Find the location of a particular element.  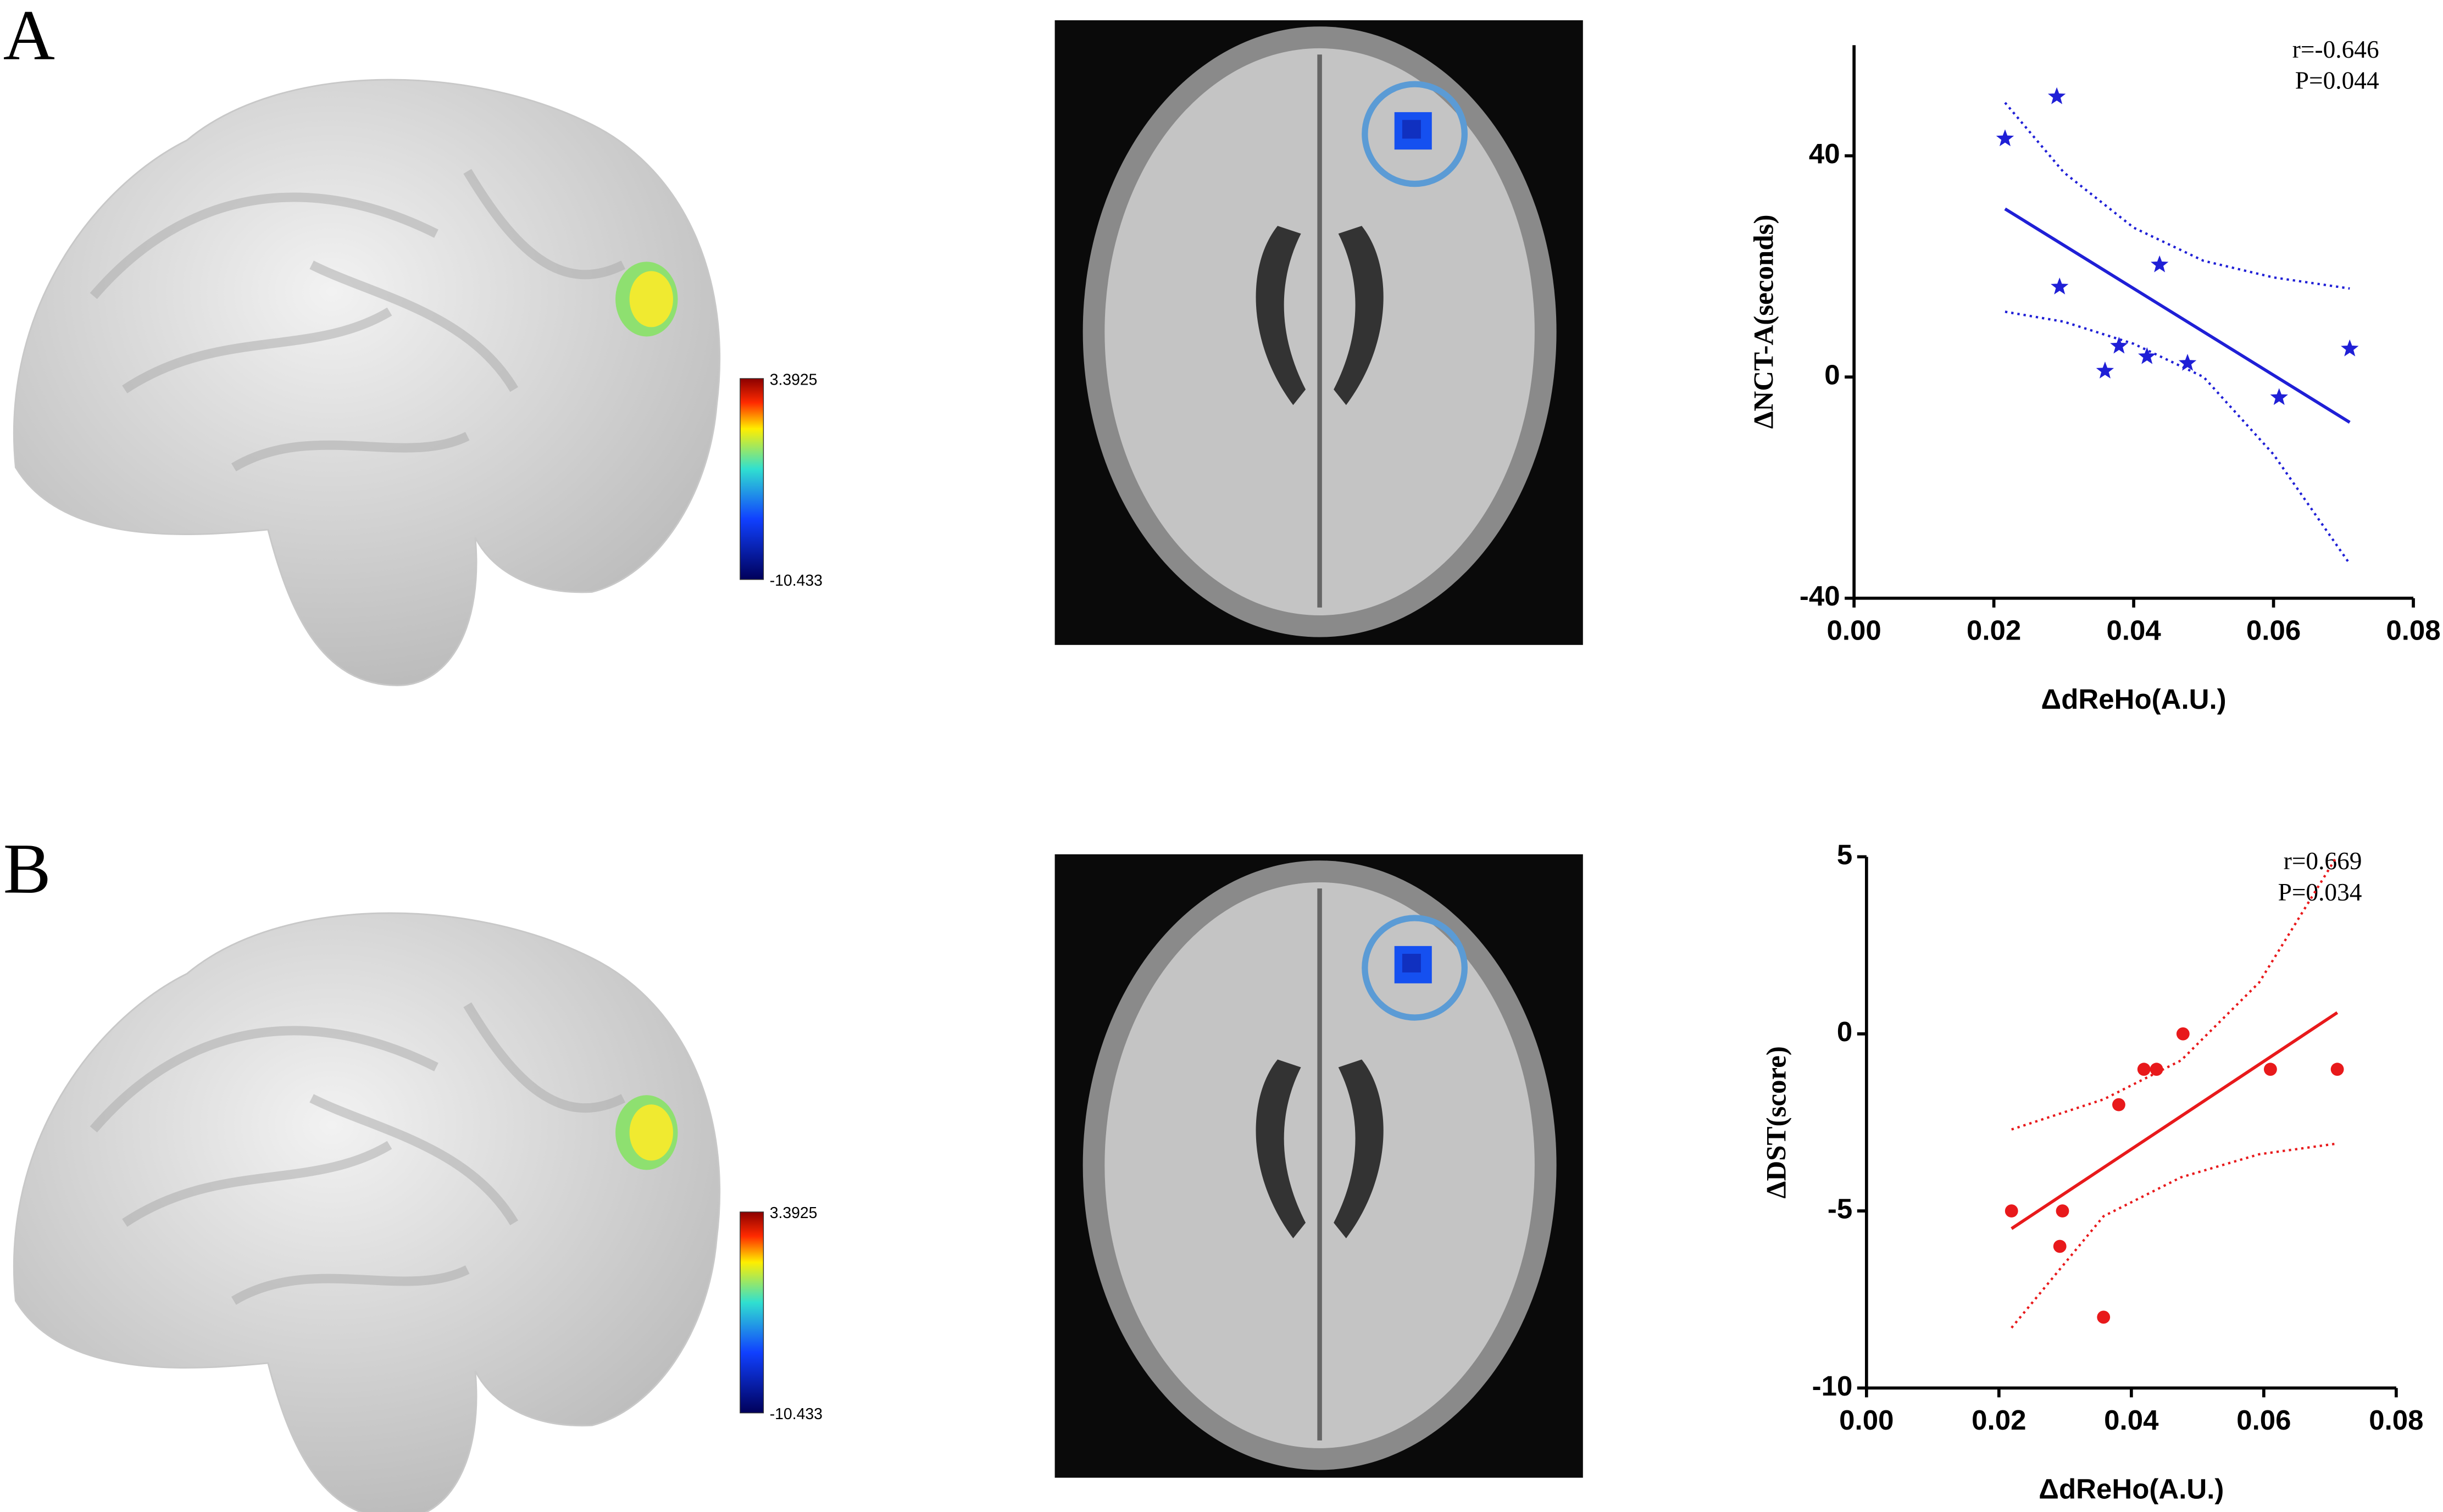

annotation: P=0.044 is located at coordinates (2337, 80).